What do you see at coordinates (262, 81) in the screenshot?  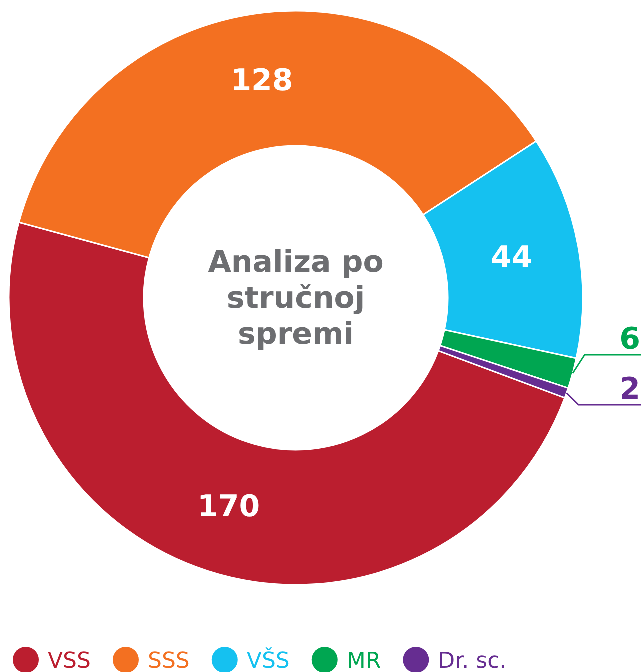 I see `data-label: 128` at bounding box center [262, 81].